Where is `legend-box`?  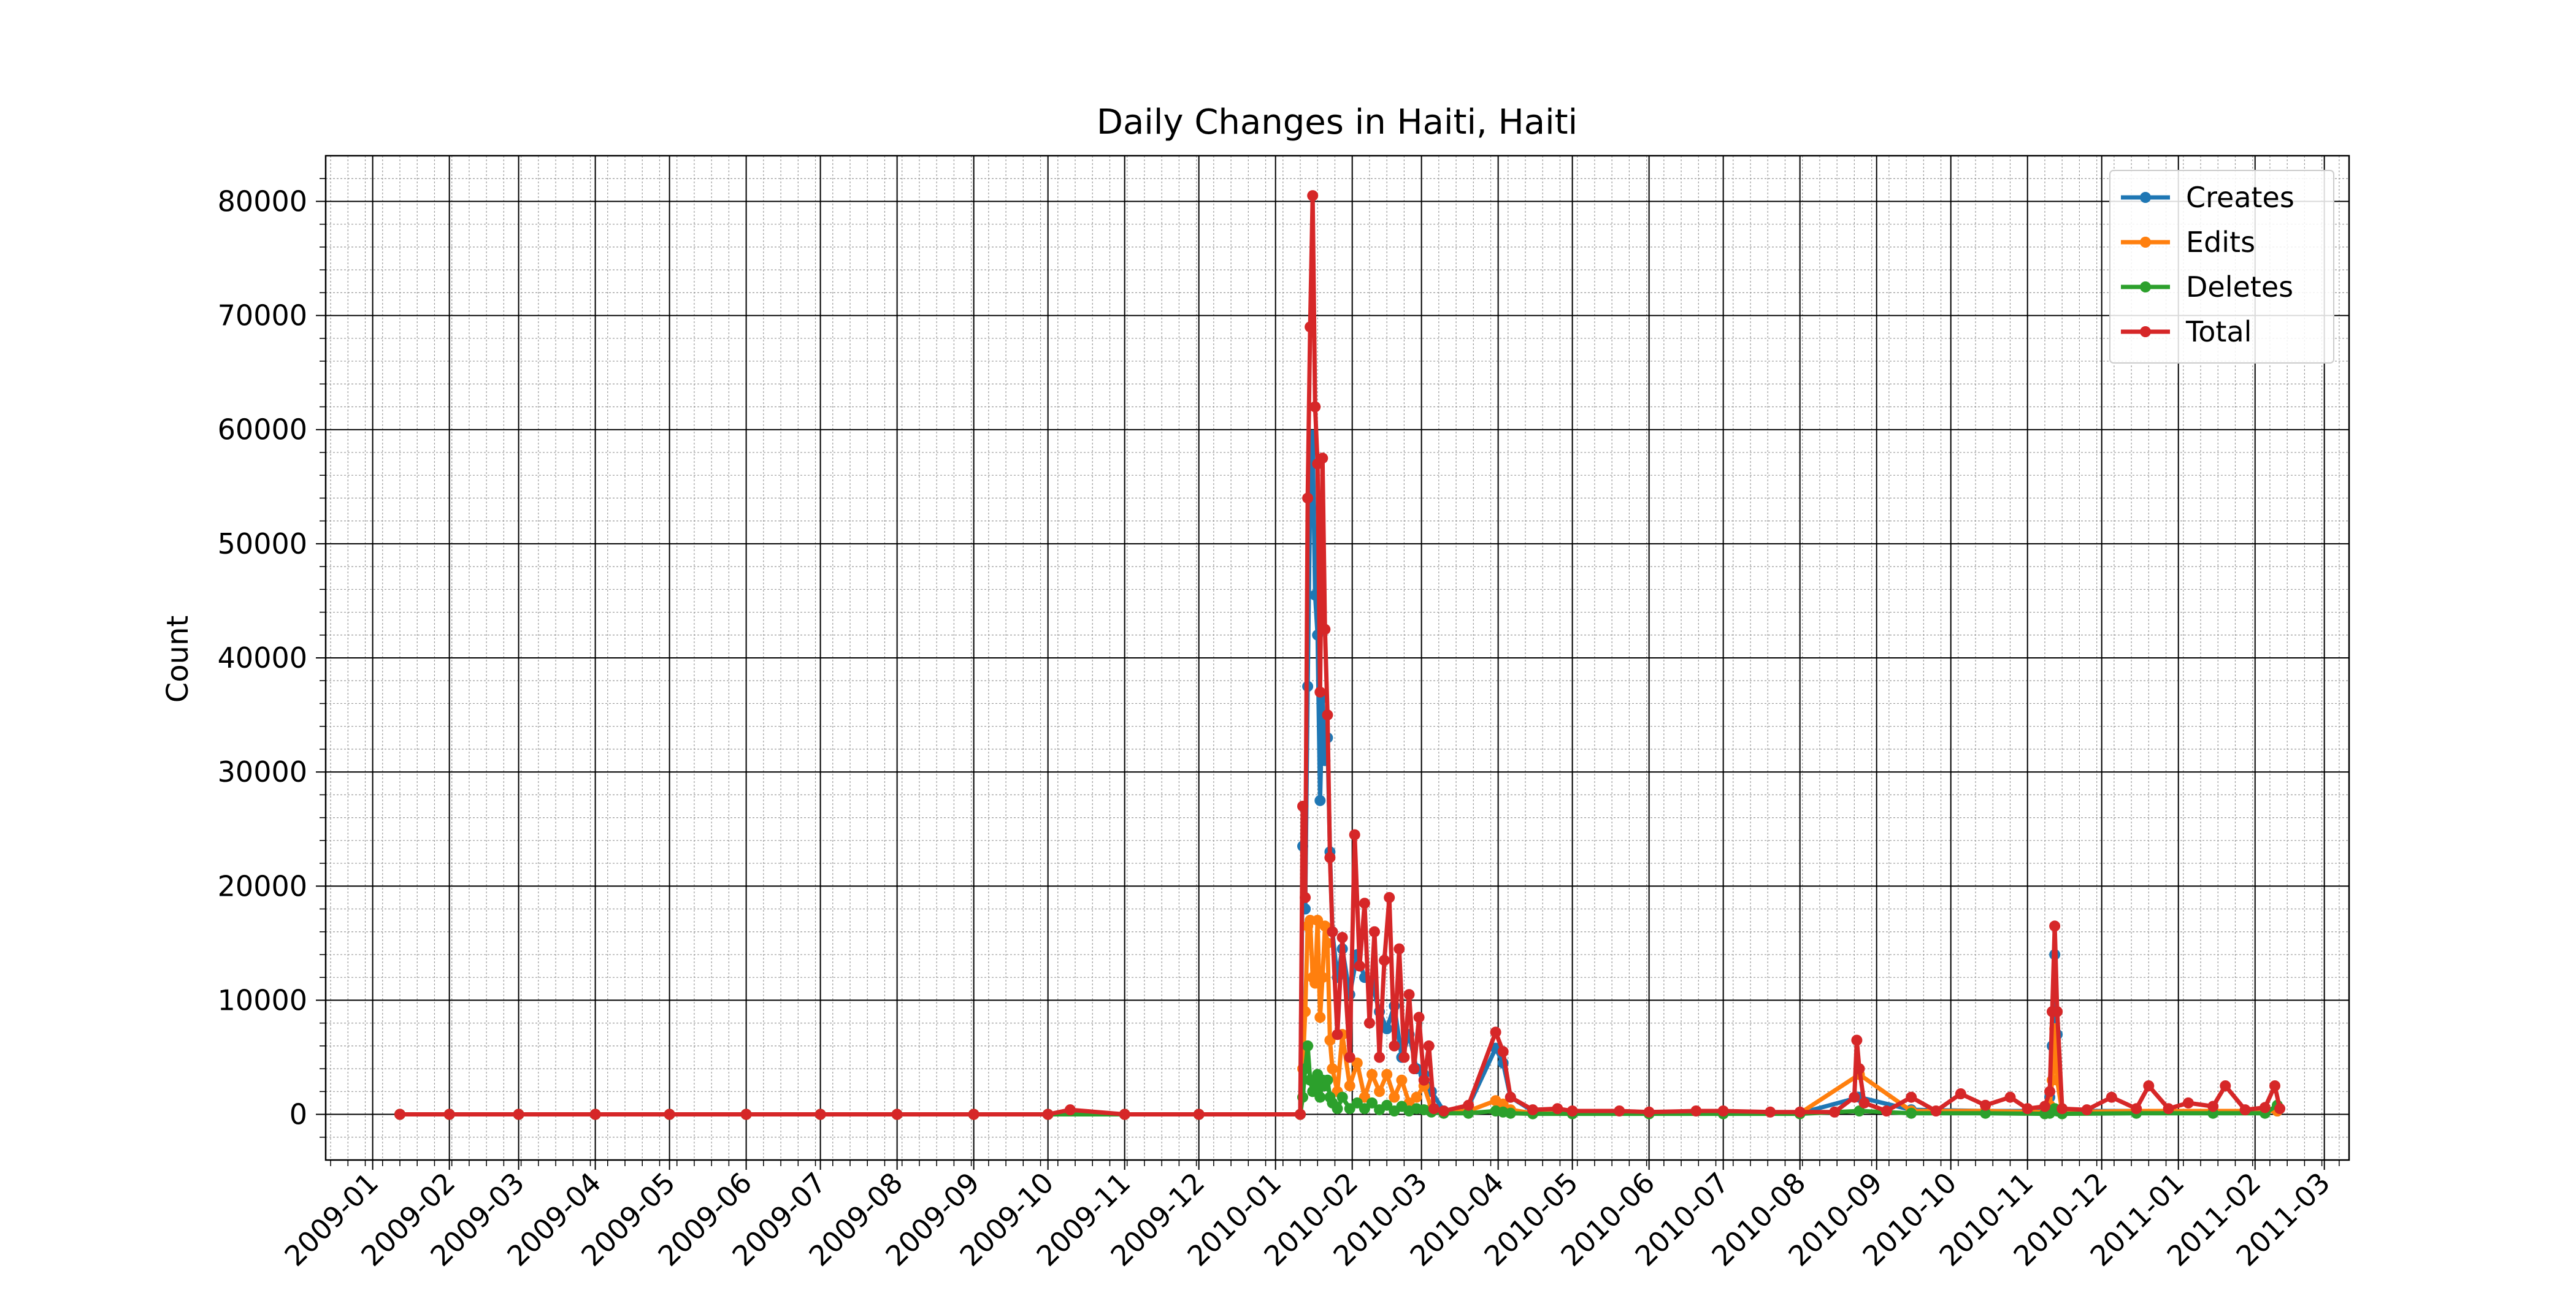
legend-box is located at coordinates (2221, 267).